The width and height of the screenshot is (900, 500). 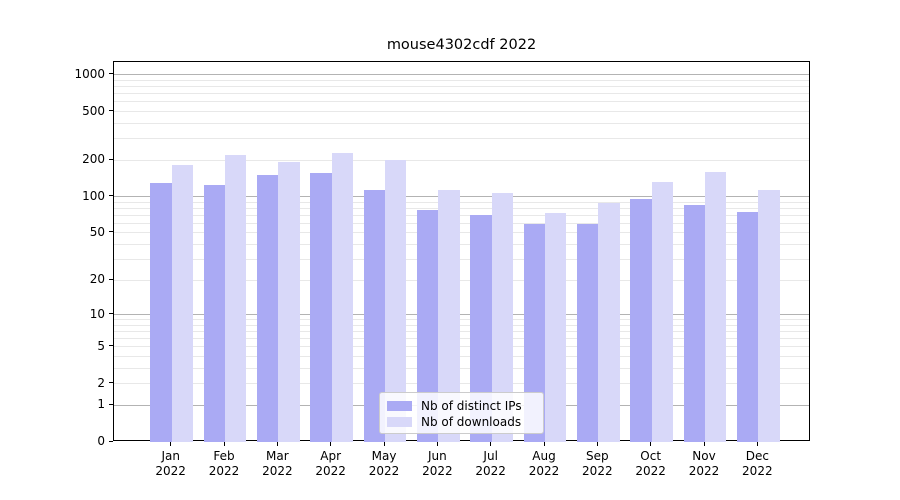 I want to click on bar-ips-Feb-2022, so click(x=214, y=313).